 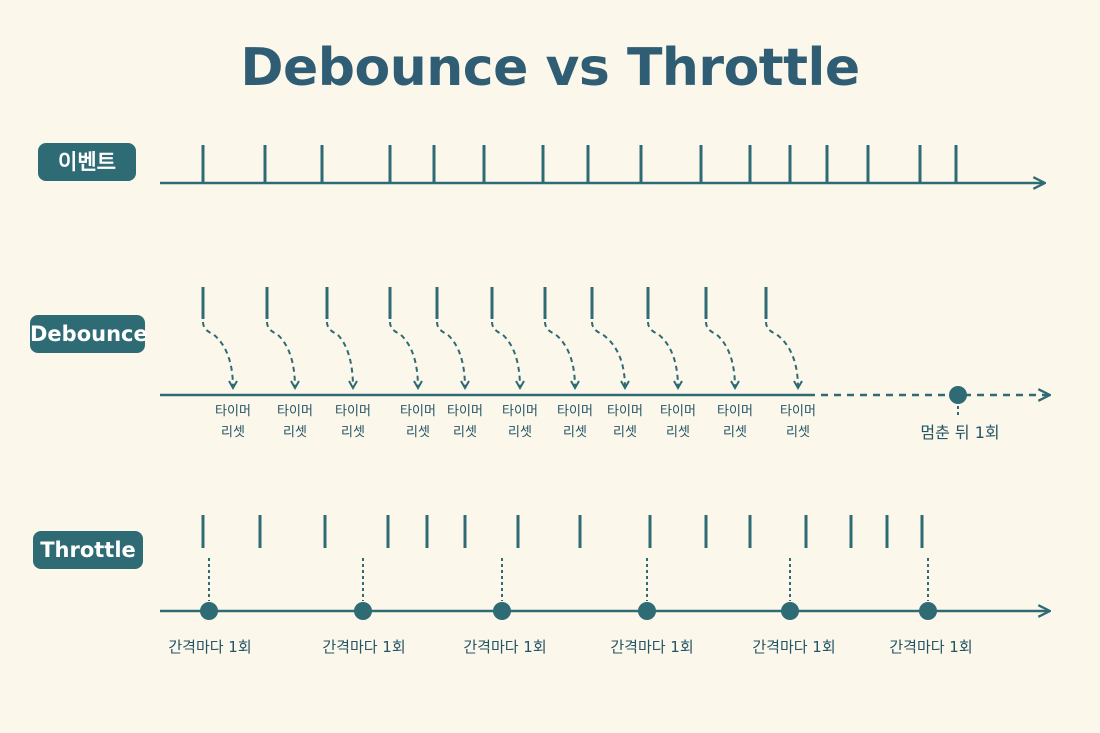 What do you see at coordinates (87, 162) in the screenshot?
I see `events-row-label: 이벤트` at bounding box center [87, 162].